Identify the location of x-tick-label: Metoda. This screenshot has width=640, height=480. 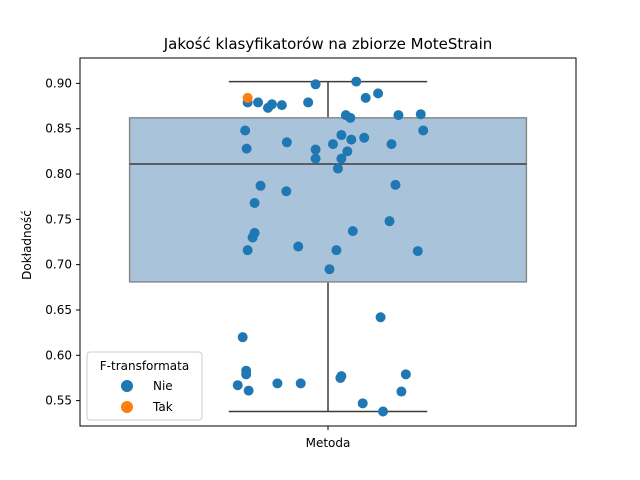
(328, 443).